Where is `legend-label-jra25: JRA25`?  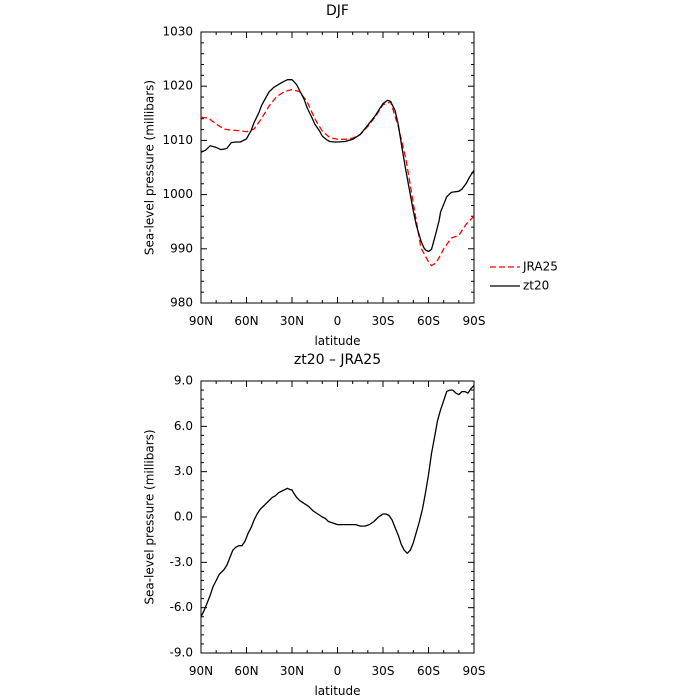
legend-label-jra25: JRA25 is located at coordinates (540, 267).